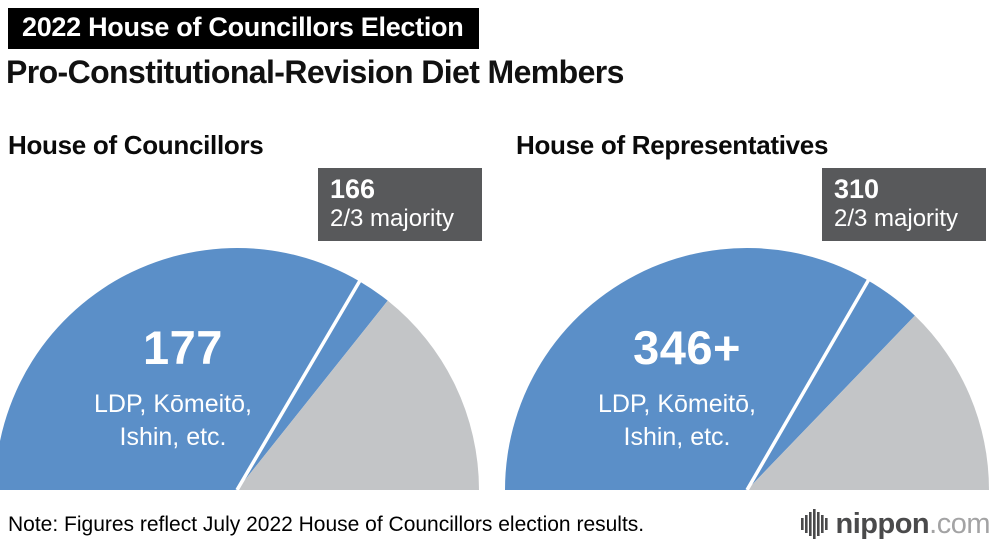  I want to click on pro-revision-count: 177, so click(183, 347).